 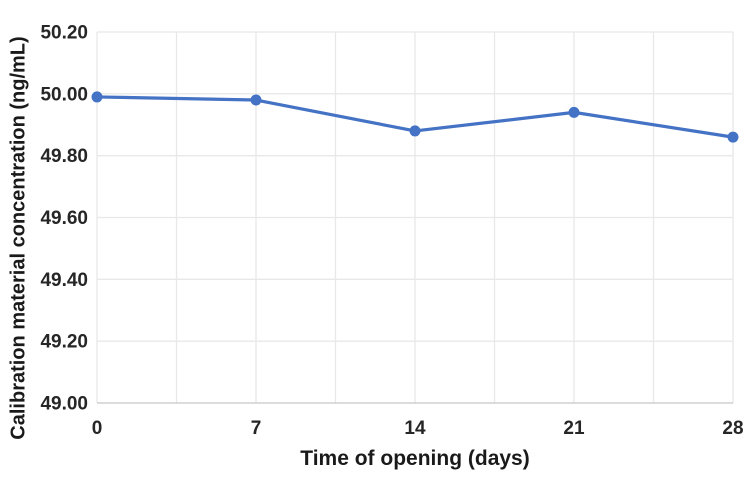 I want to click on x-tick-label: 21, so click(x=574, y=428).